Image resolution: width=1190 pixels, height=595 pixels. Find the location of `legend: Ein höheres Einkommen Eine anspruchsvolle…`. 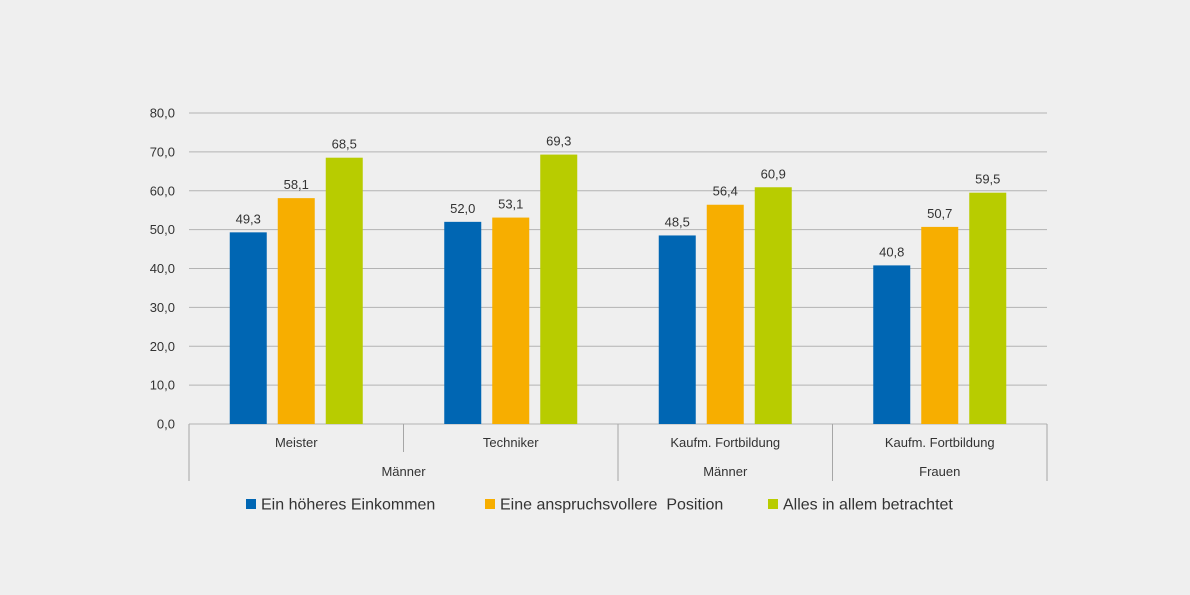

legend: Ein höheres Einkommen Eine anspruchsvolle… is located at coordinates (599, 505).